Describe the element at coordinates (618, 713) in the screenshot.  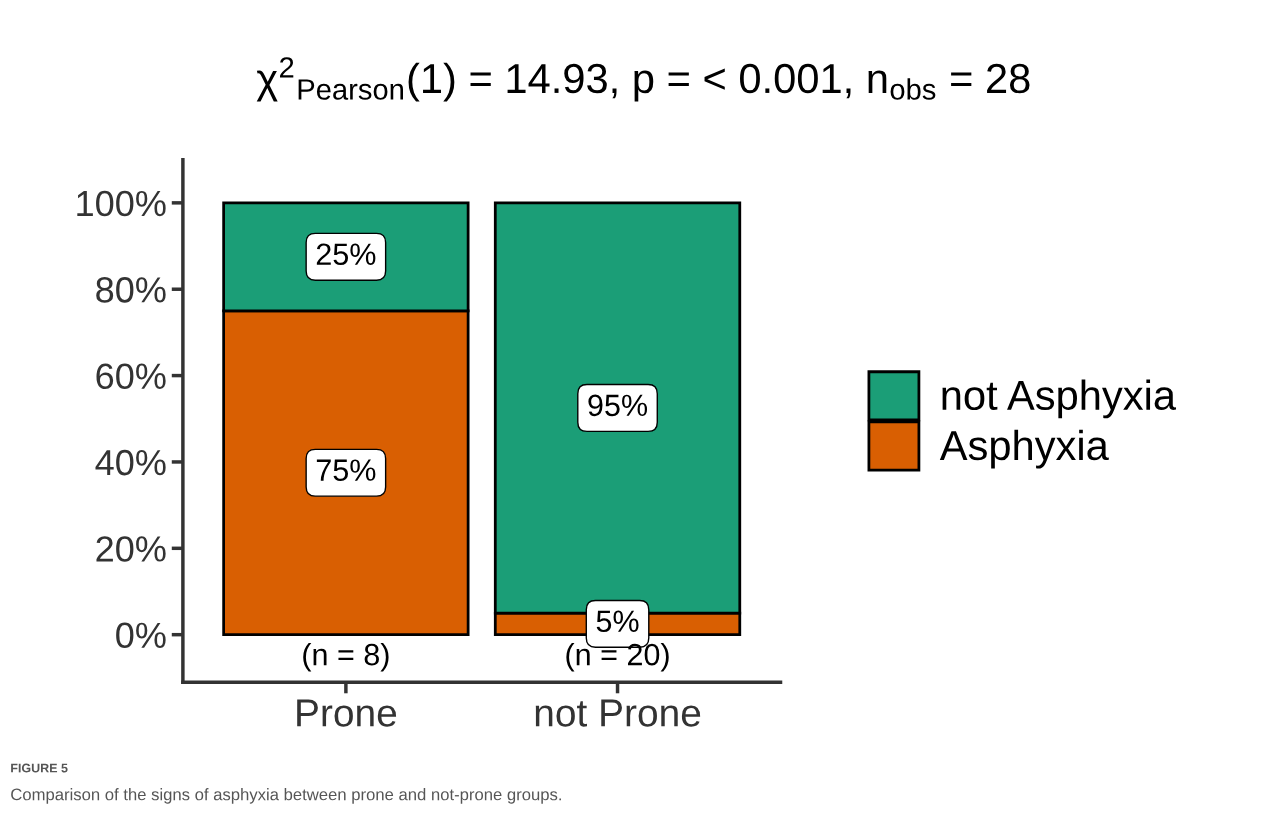
I see `x-tick-label: not Prone` at that location.